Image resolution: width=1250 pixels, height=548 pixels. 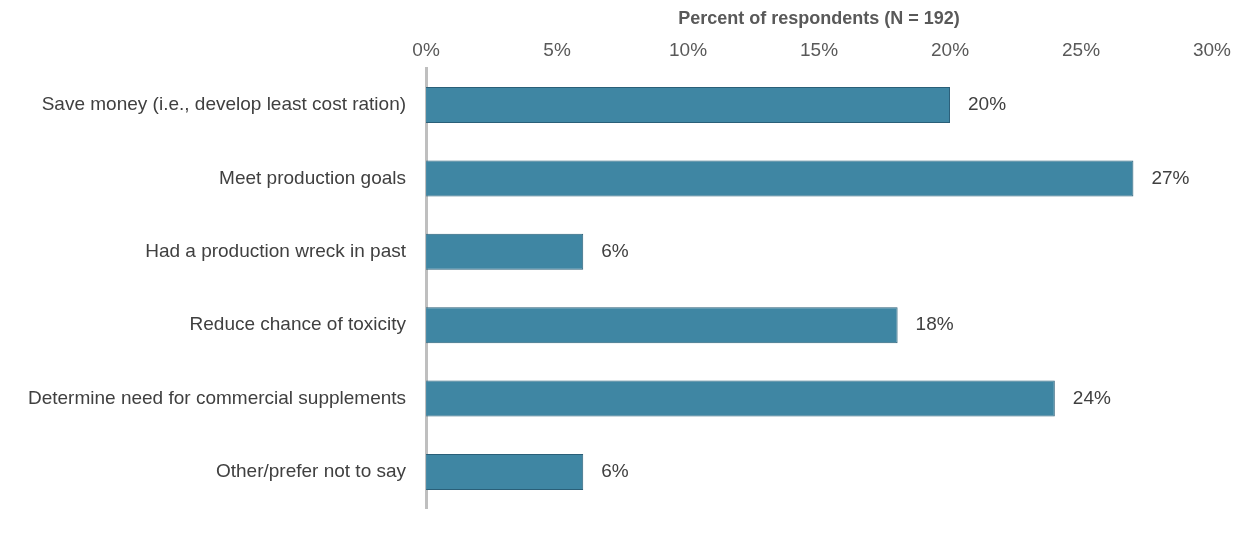 I want to click on x-tick-label: 0%, so click(x=426, y=50).